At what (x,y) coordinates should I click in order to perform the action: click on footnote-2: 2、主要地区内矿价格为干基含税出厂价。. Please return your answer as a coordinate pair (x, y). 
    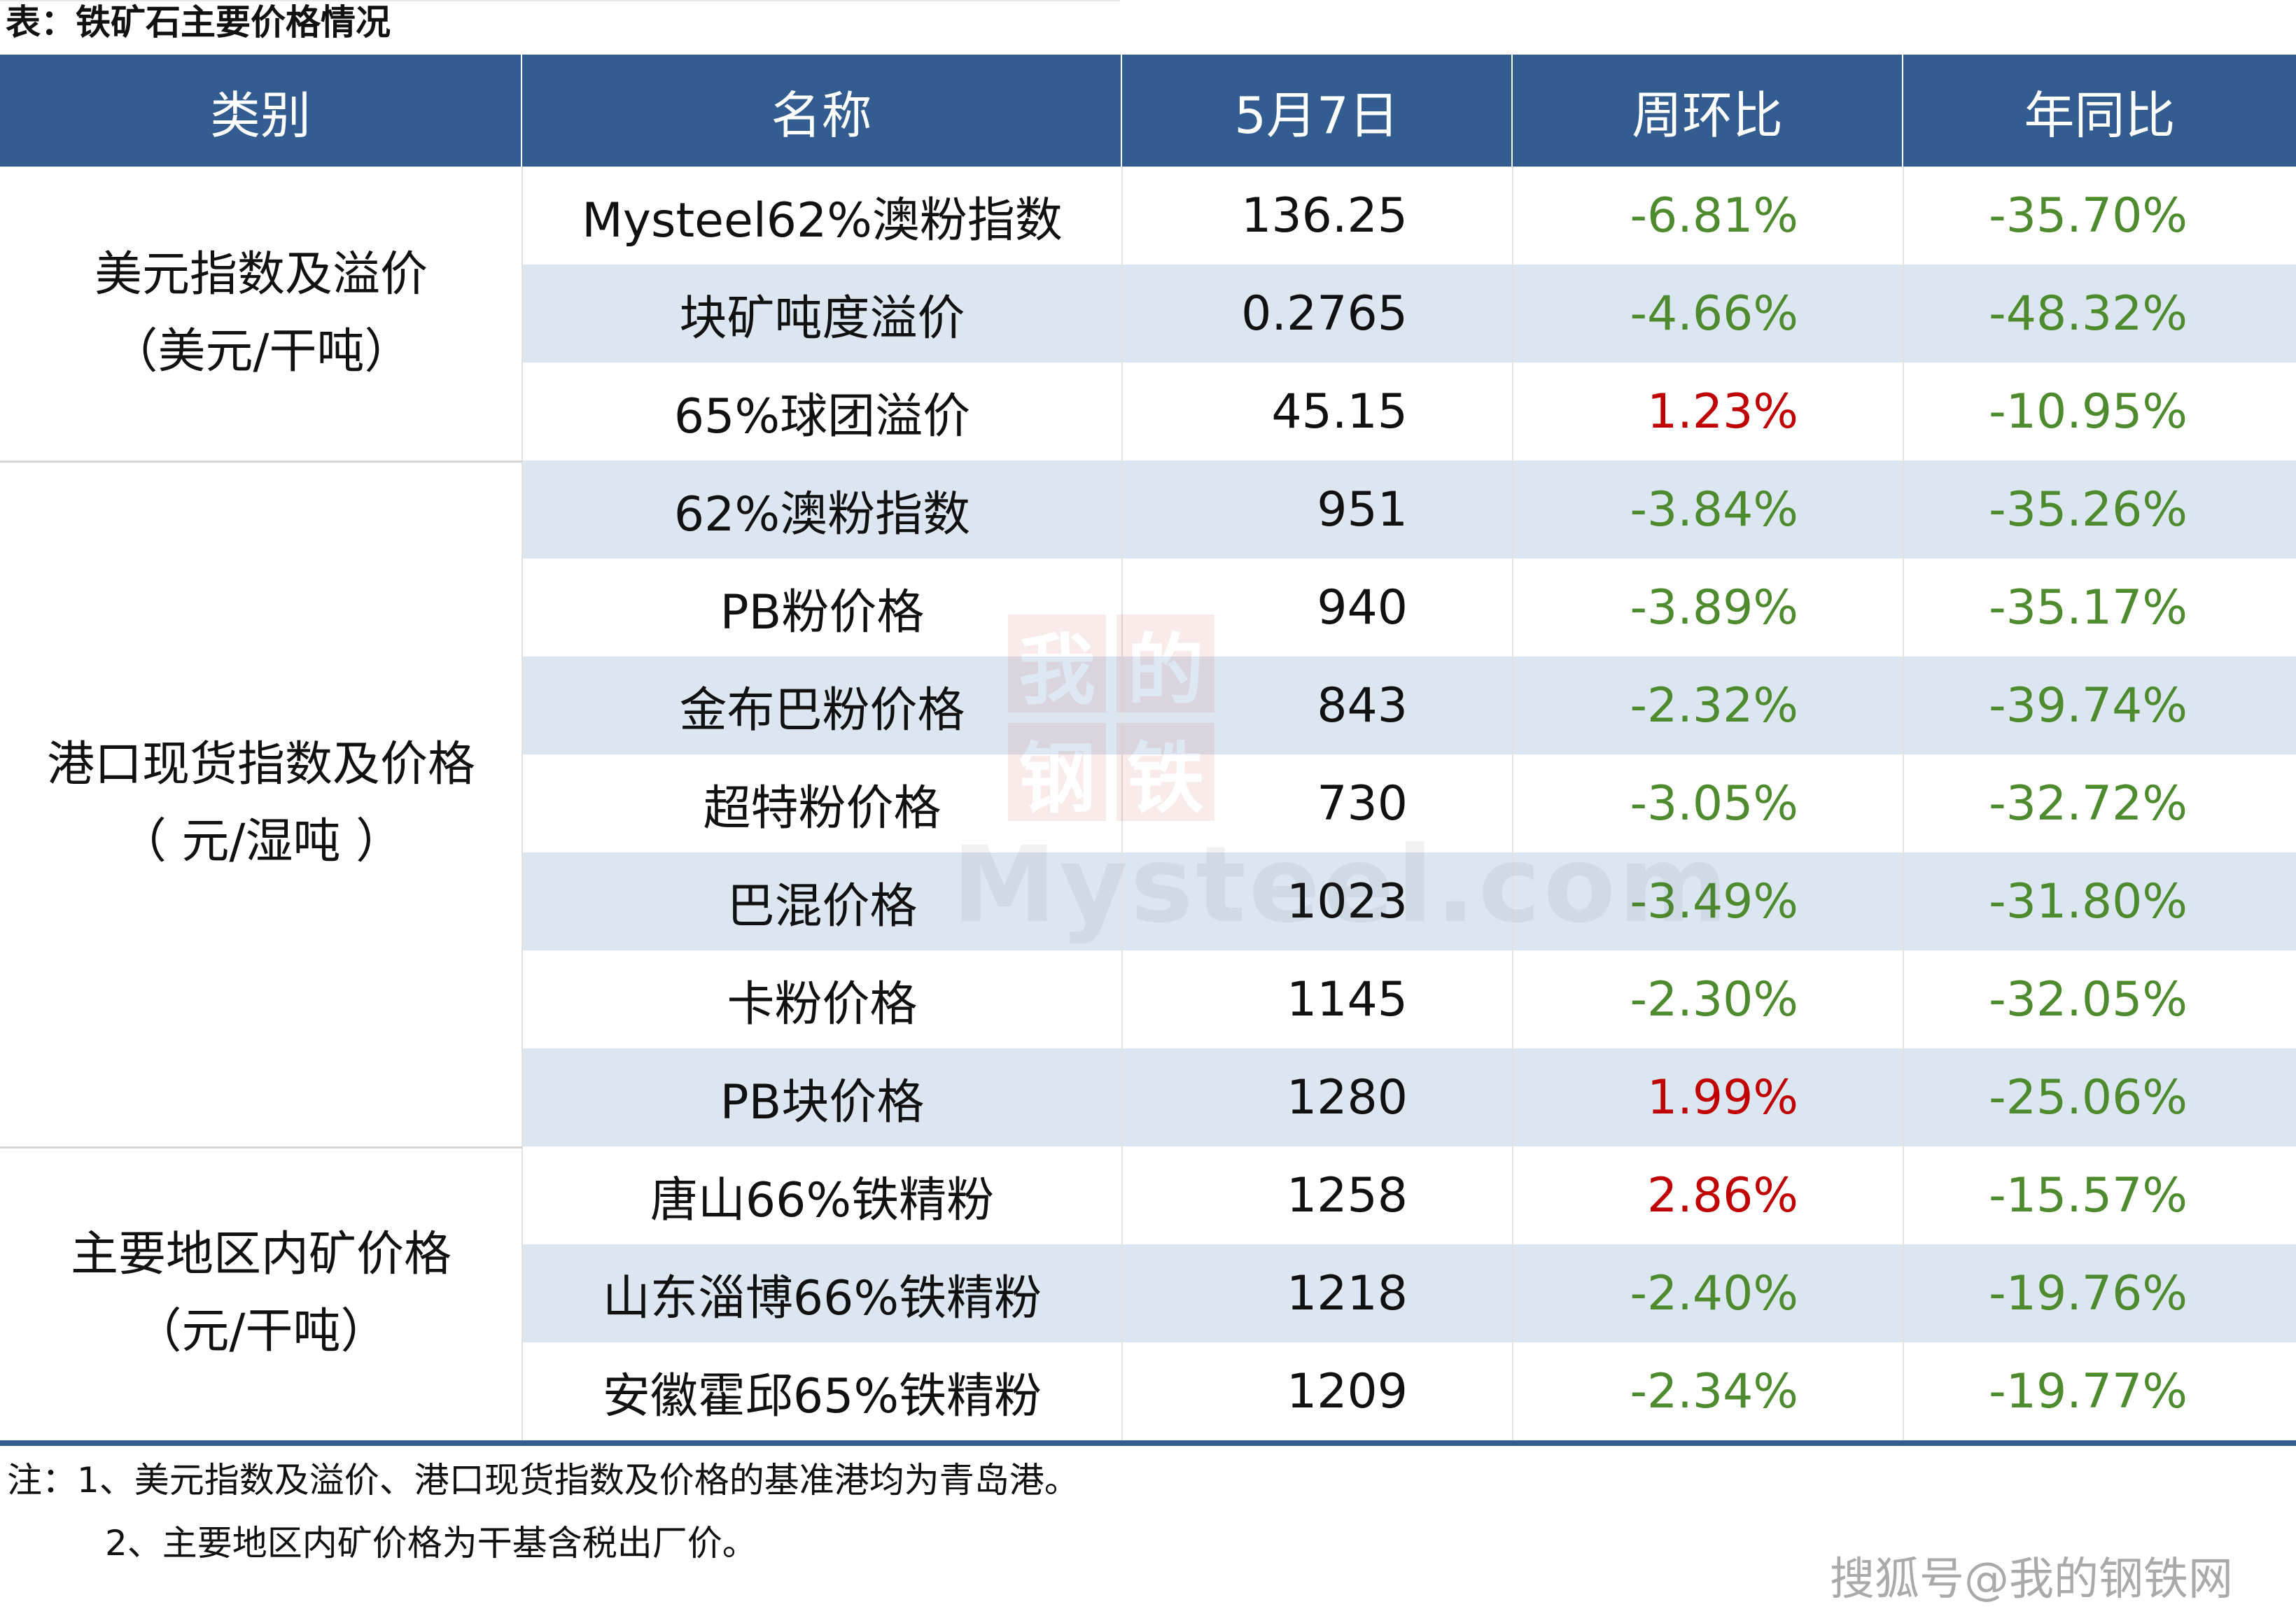
    Looking at the image, I should click on (431, 1544).